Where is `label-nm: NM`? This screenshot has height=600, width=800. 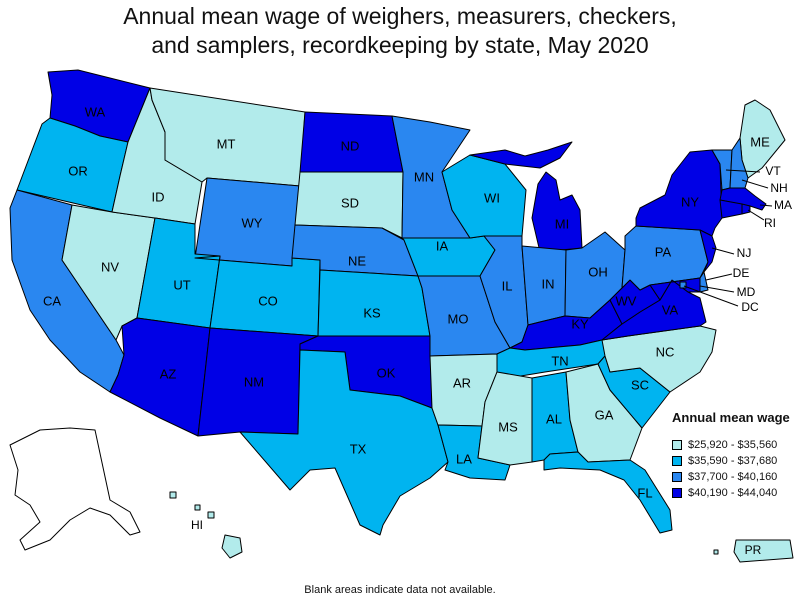
label-nm: NM is located at coordinates (254, 381).